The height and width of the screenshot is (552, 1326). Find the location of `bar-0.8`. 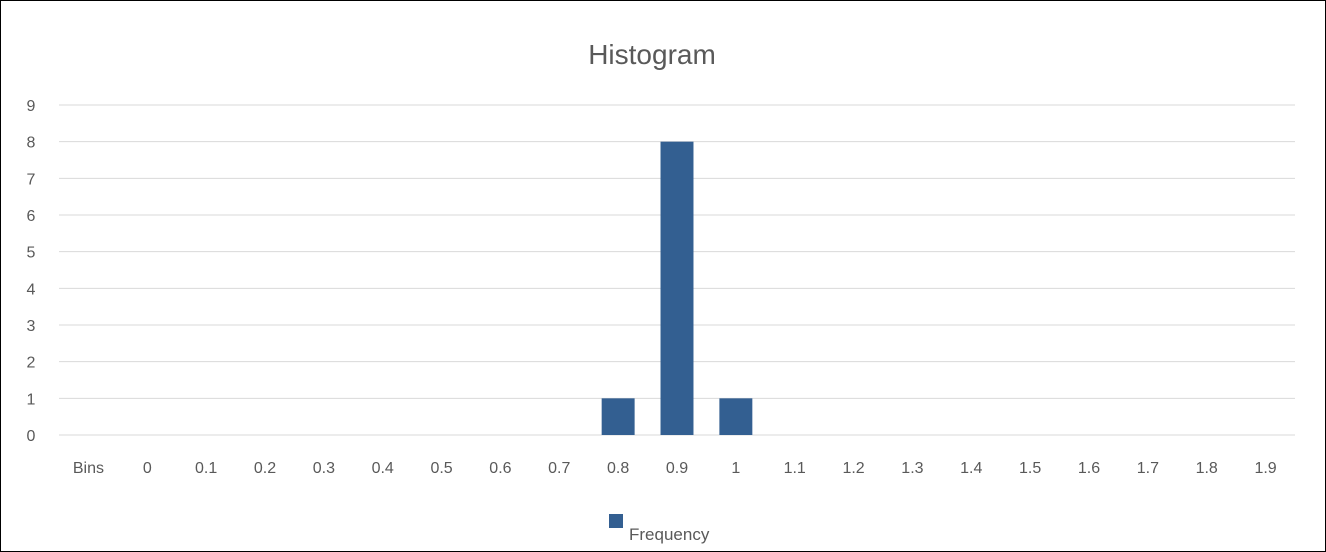

bar-0.8 is located at coordinates (618, 416).